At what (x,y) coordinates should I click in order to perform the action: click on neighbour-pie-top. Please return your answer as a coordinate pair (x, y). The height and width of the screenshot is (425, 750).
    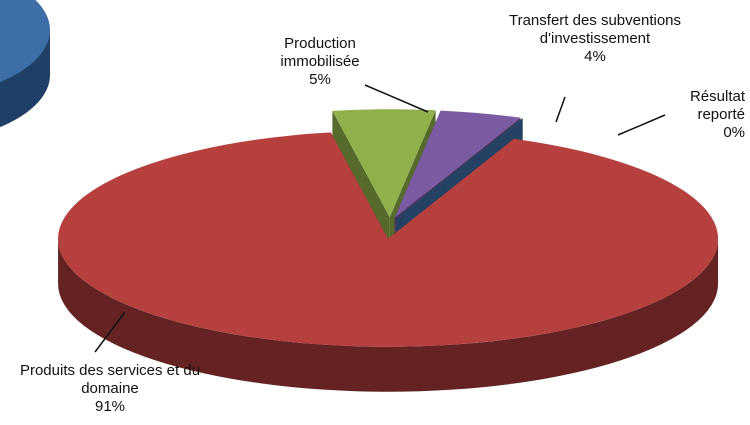
    Looking at the image, I should click on (25, 41).